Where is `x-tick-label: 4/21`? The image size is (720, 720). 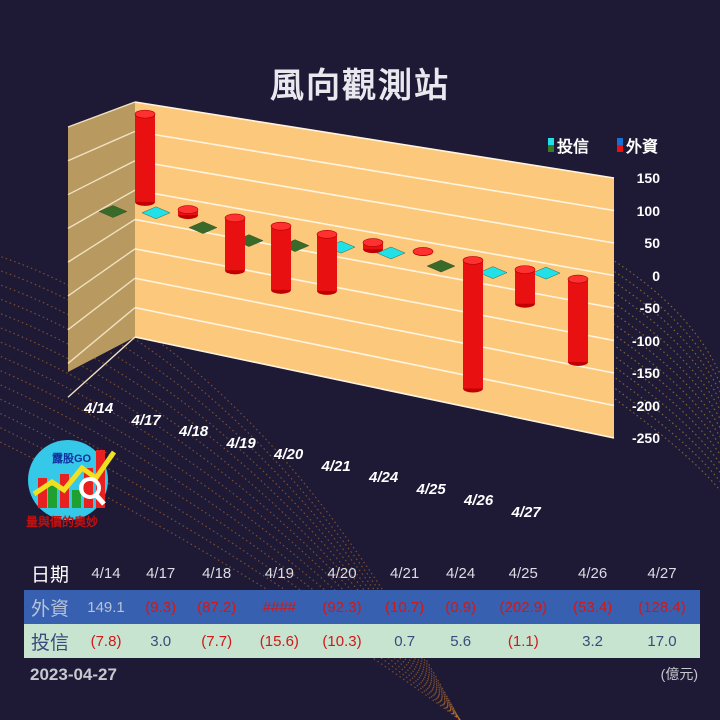 x-tick-label: 4/21 is located at coordinates (336, 466).